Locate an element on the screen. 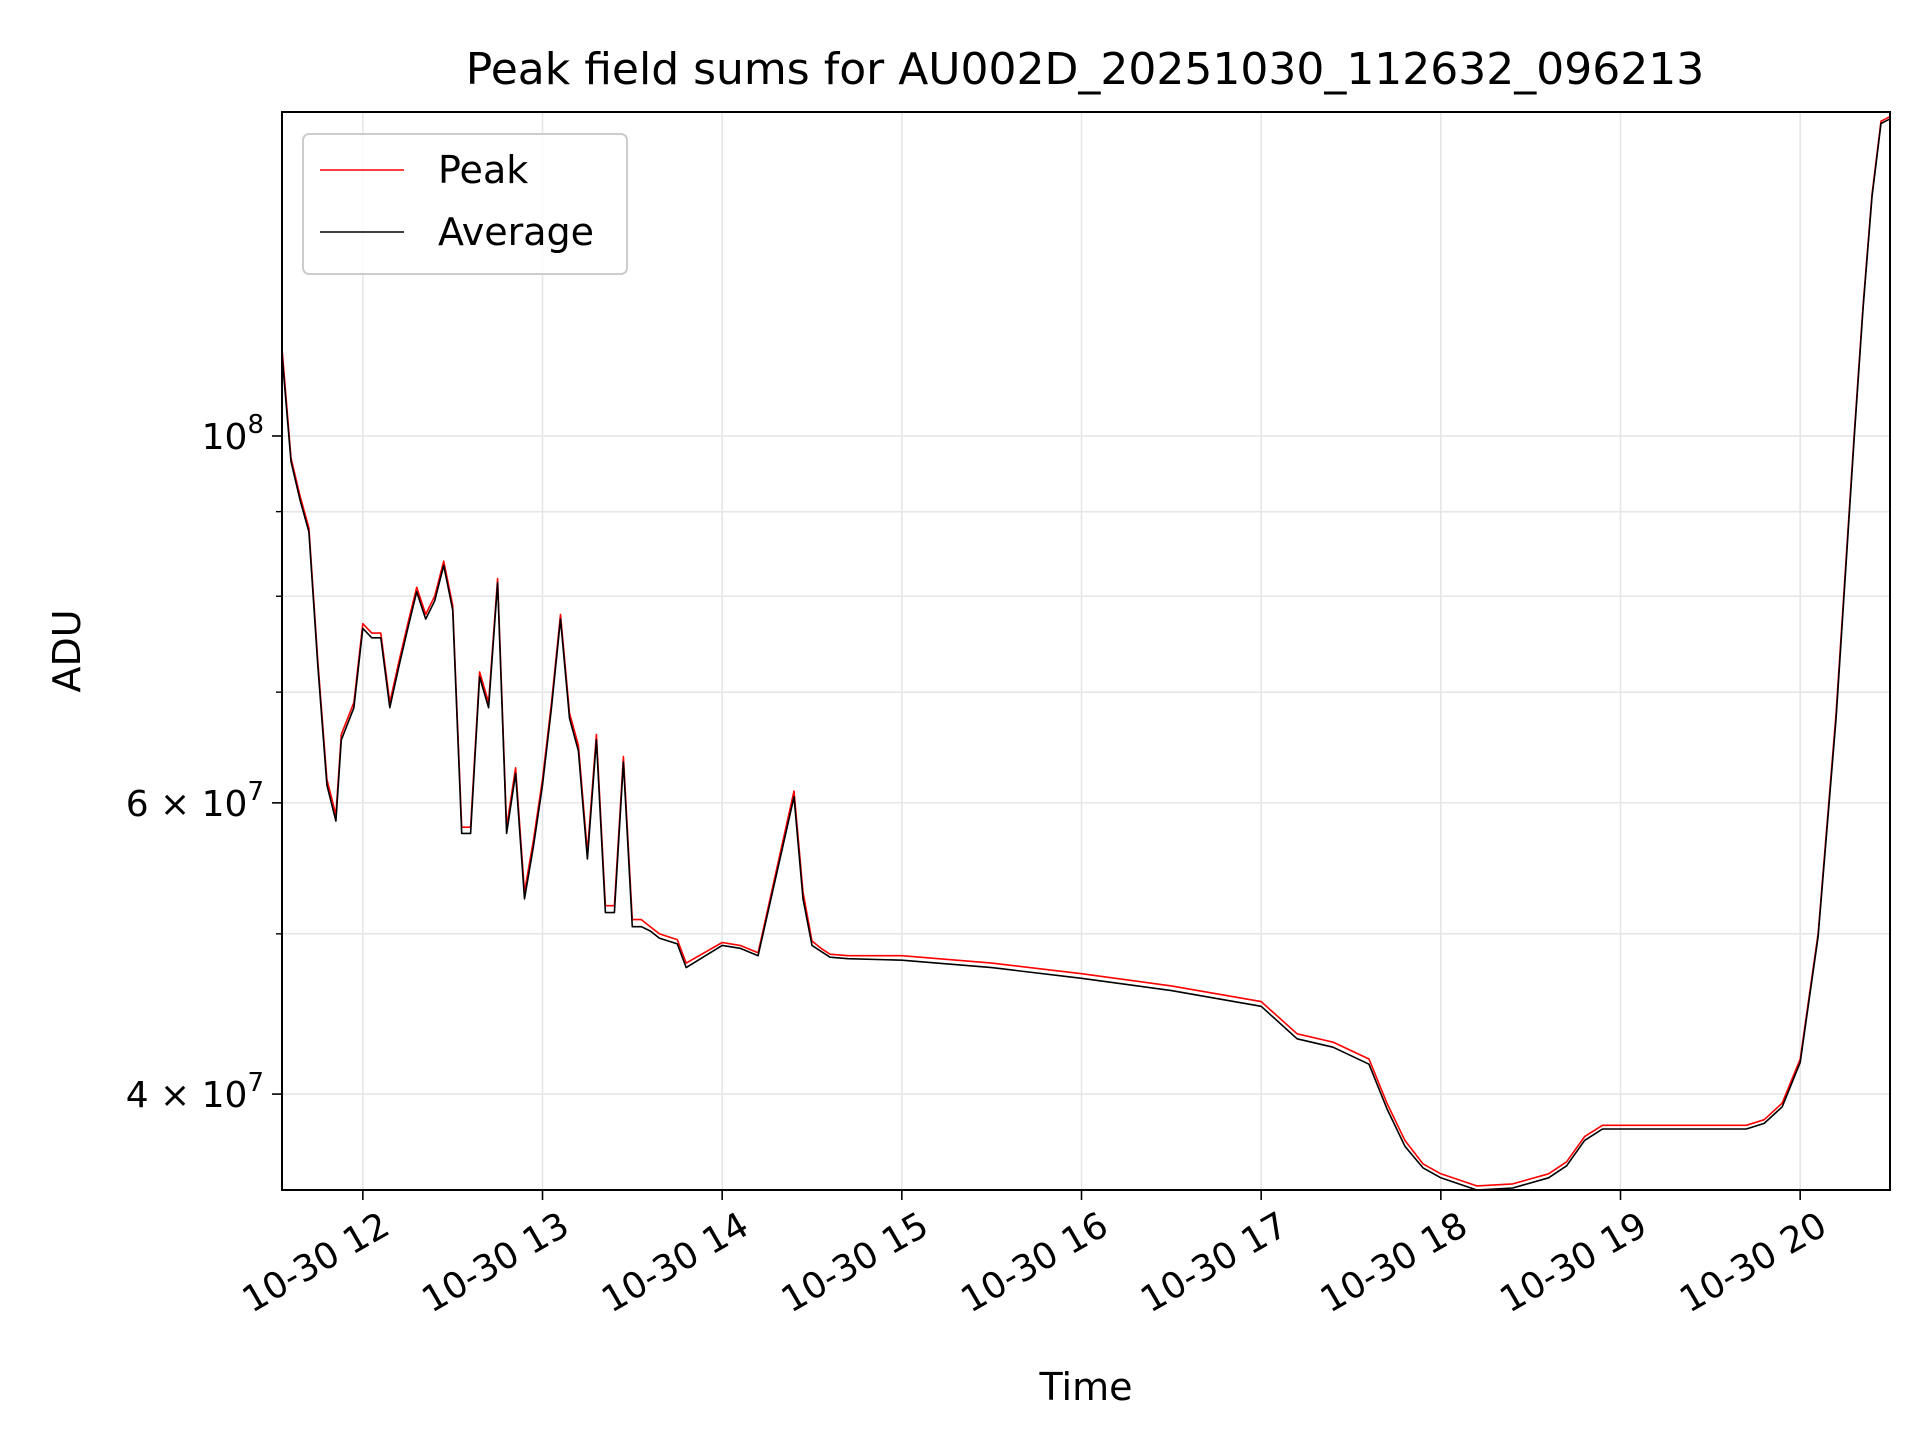  legend-peak-label: Peak is located at coordinates (483, 170).